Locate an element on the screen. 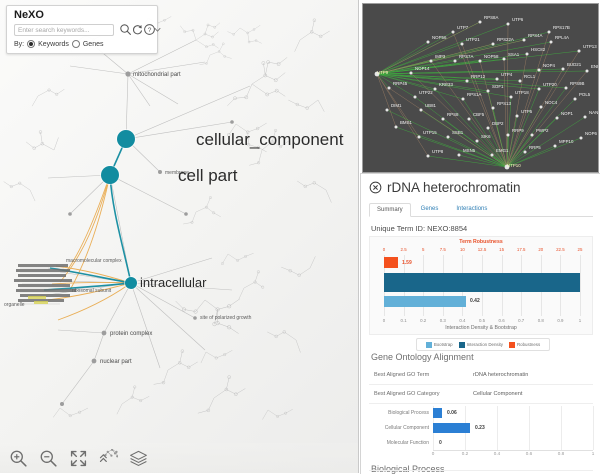 The height and width of the screenshot is (474, 600). gene-node-label: ENP1 is located at coordinates (594, 66).